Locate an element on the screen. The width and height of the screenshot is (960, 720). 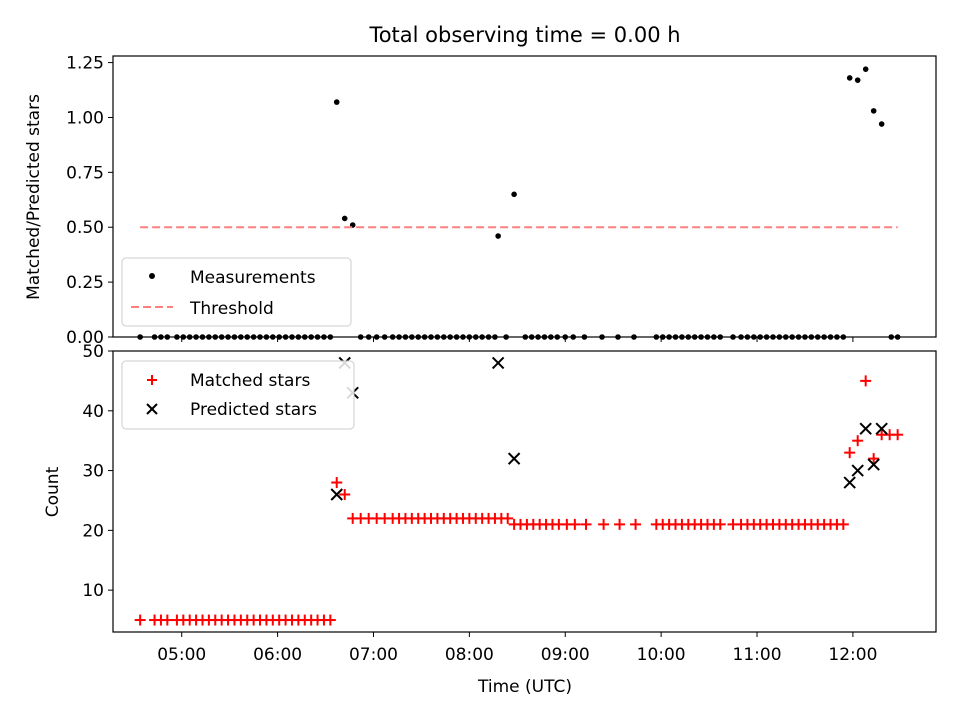
legend-marker-predicted is located at coordinates (152, 409).